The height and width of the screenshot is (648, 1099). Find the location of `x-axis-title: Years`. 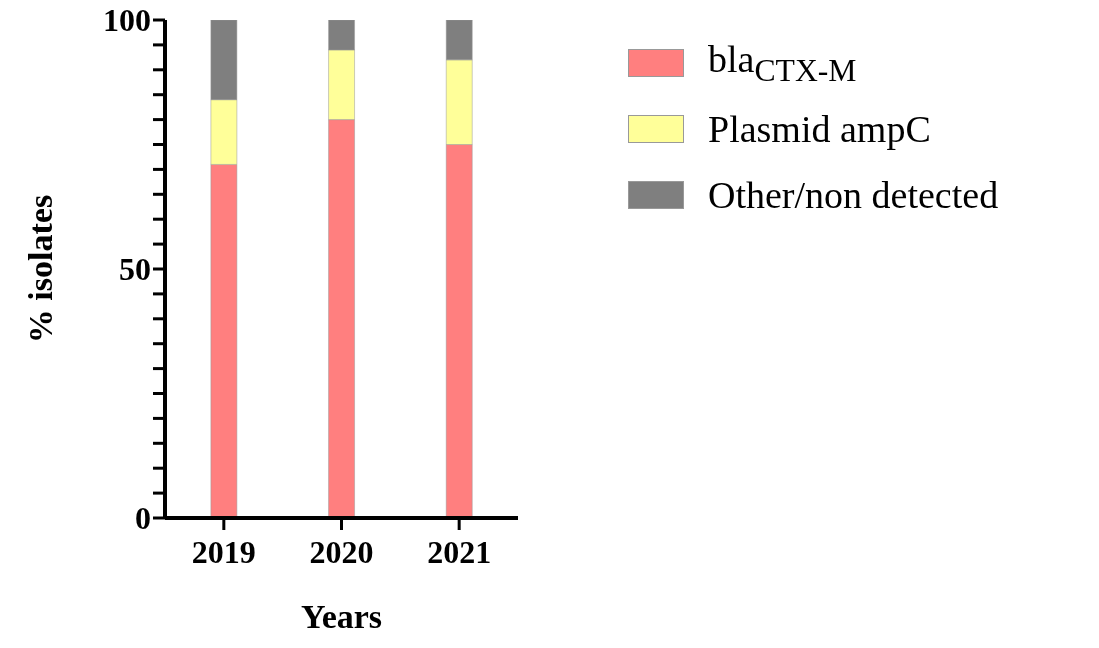

x-axis-title: Years is located at coordinates (341, 616).